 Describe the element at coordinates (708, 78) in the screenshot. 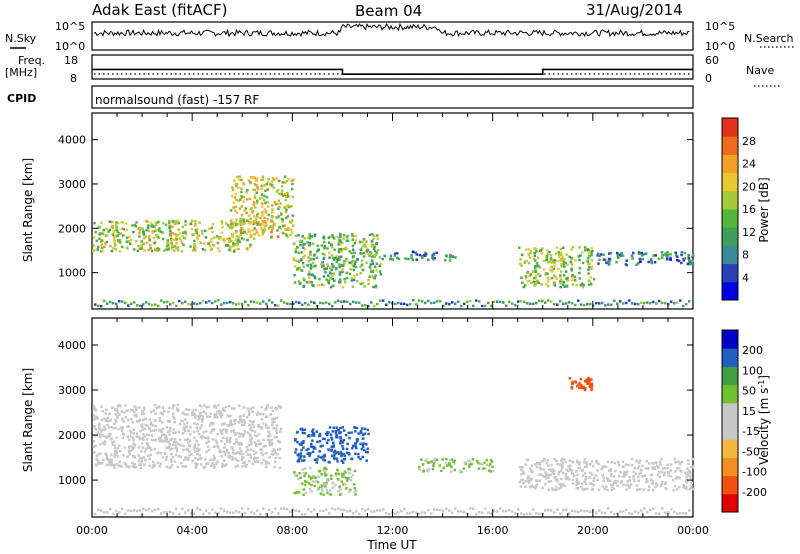

I see `nave-tick-bottom: 0` at that location.